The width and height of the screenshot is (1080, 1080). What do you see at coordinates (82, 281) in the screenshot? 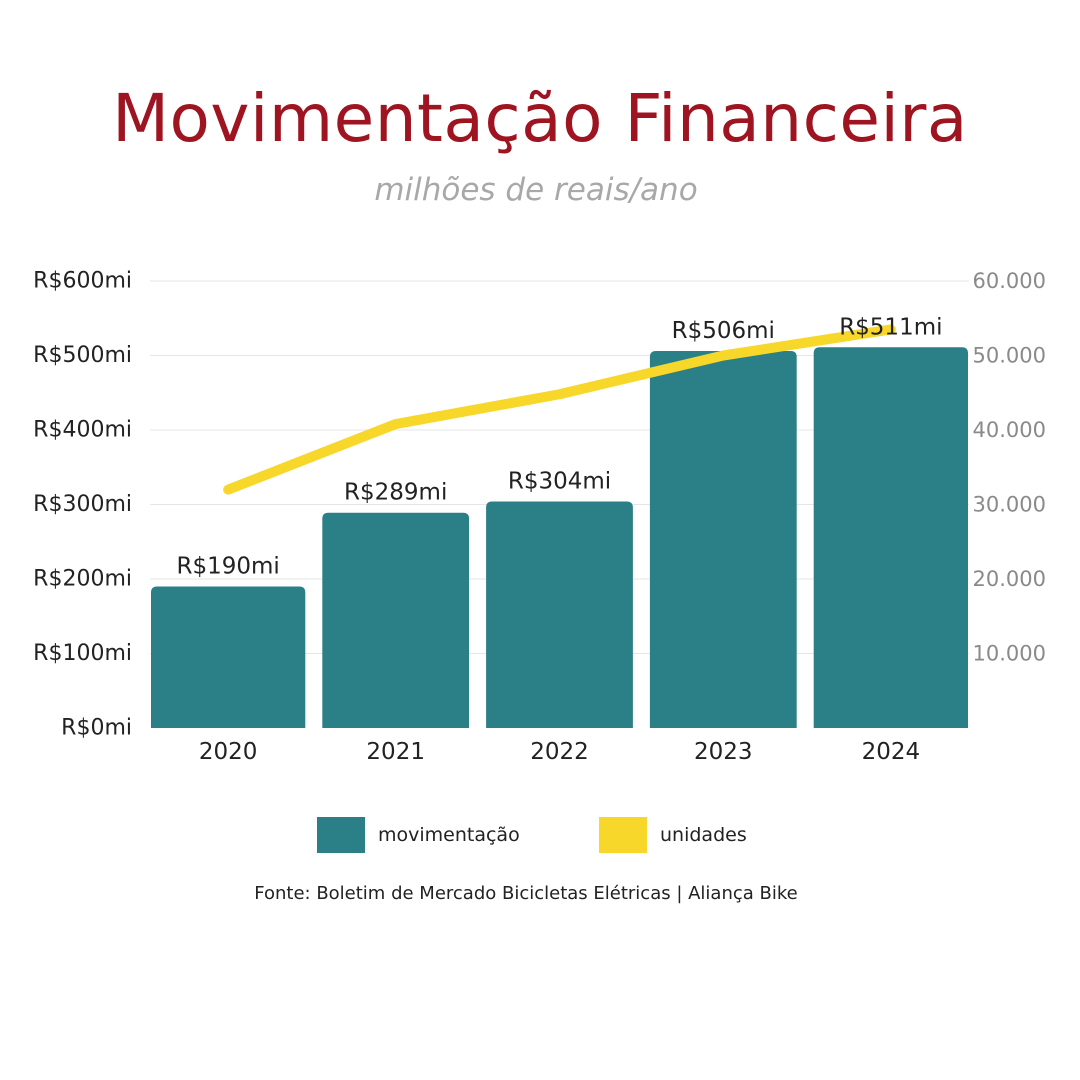
I see `y-left-tick-label: R$600mi` at bounding box center [82, 281].